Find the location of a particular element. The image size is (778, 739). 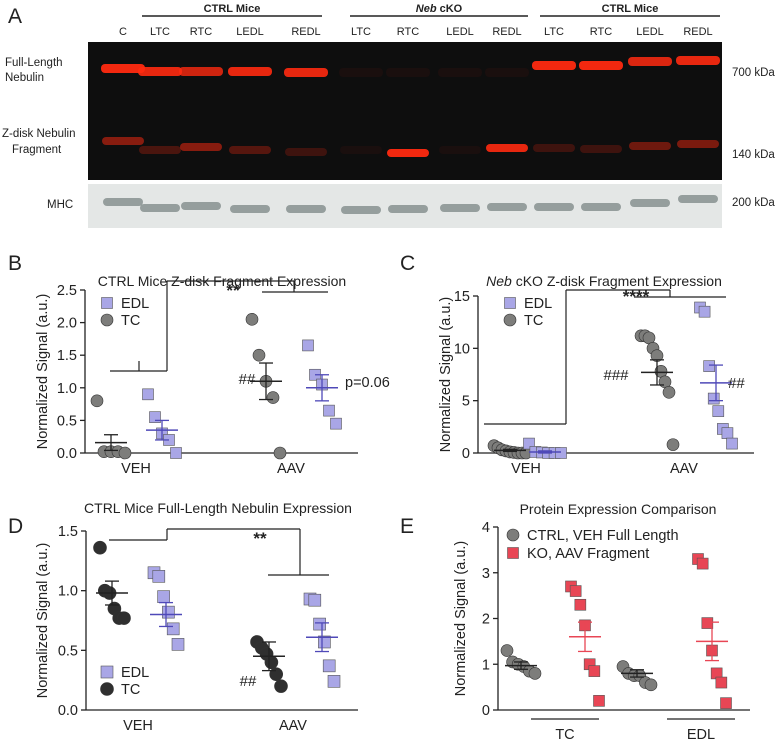

panel-e-ytick-label-2: 2 is located at coordinates (486, 620).